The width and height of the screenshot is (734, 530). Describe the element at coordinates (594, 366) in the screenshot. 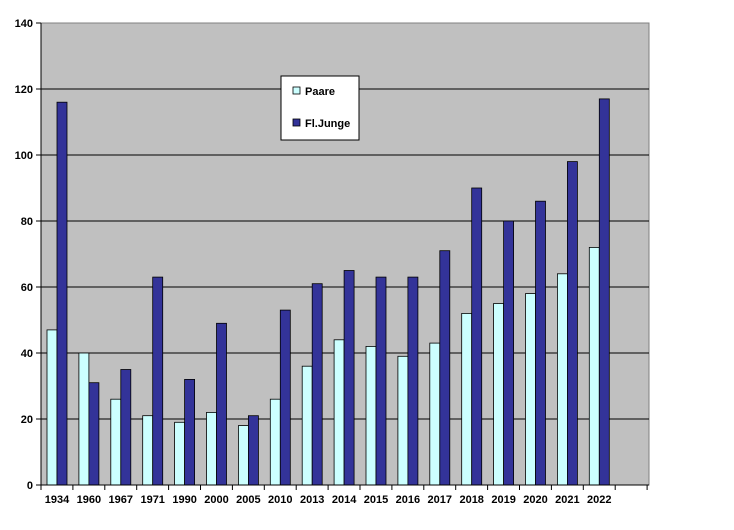

I see `bar-paare-2022` at that location.